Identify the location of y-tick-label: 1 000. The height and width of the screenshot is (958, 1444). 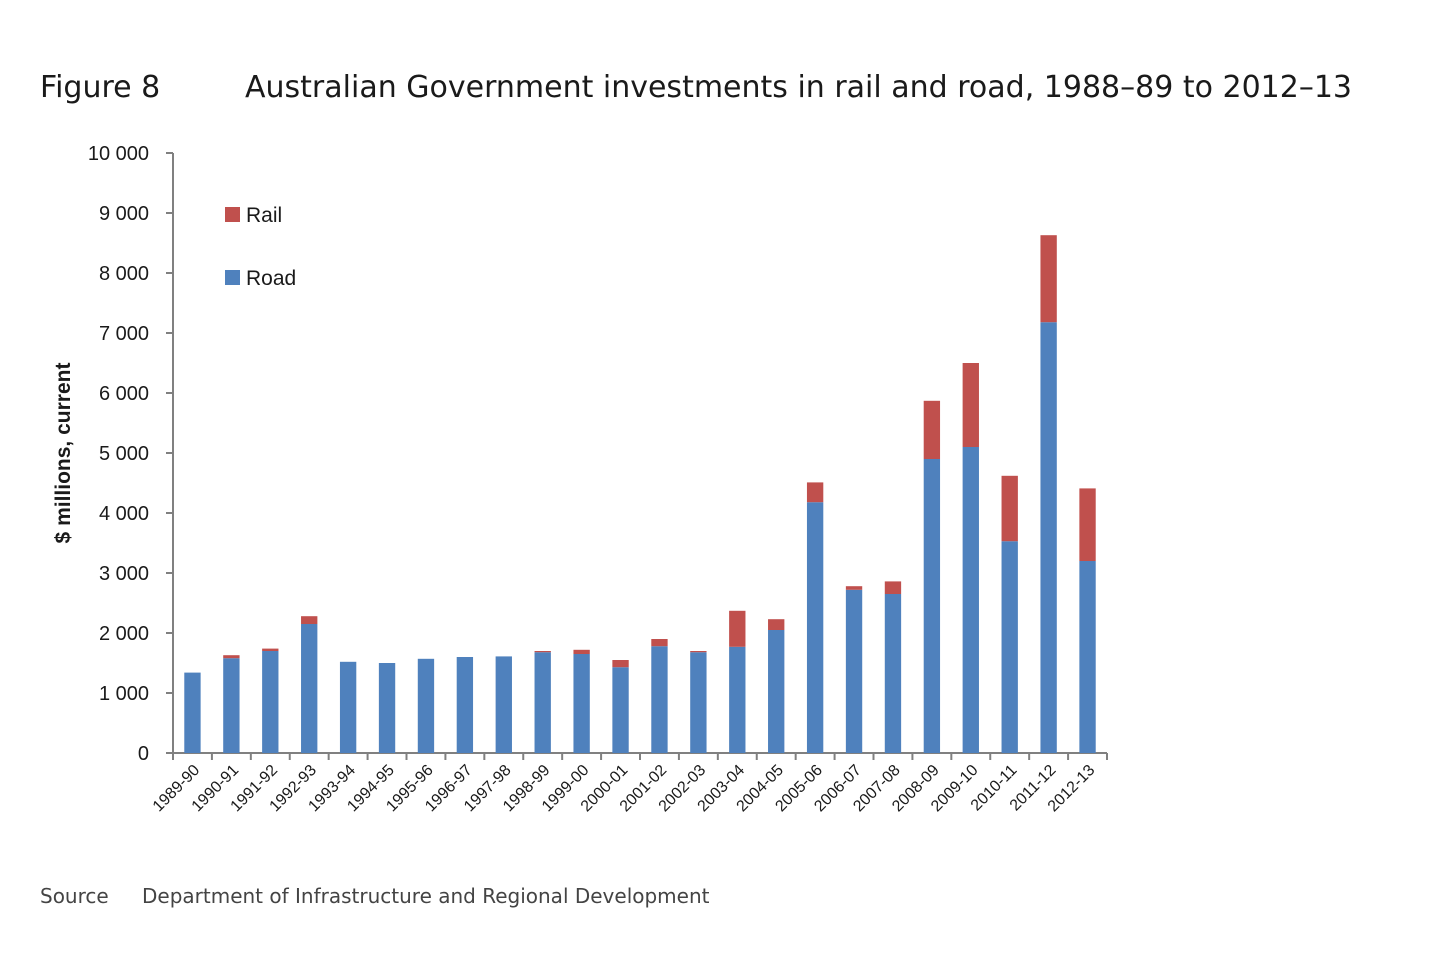
(124, 694).